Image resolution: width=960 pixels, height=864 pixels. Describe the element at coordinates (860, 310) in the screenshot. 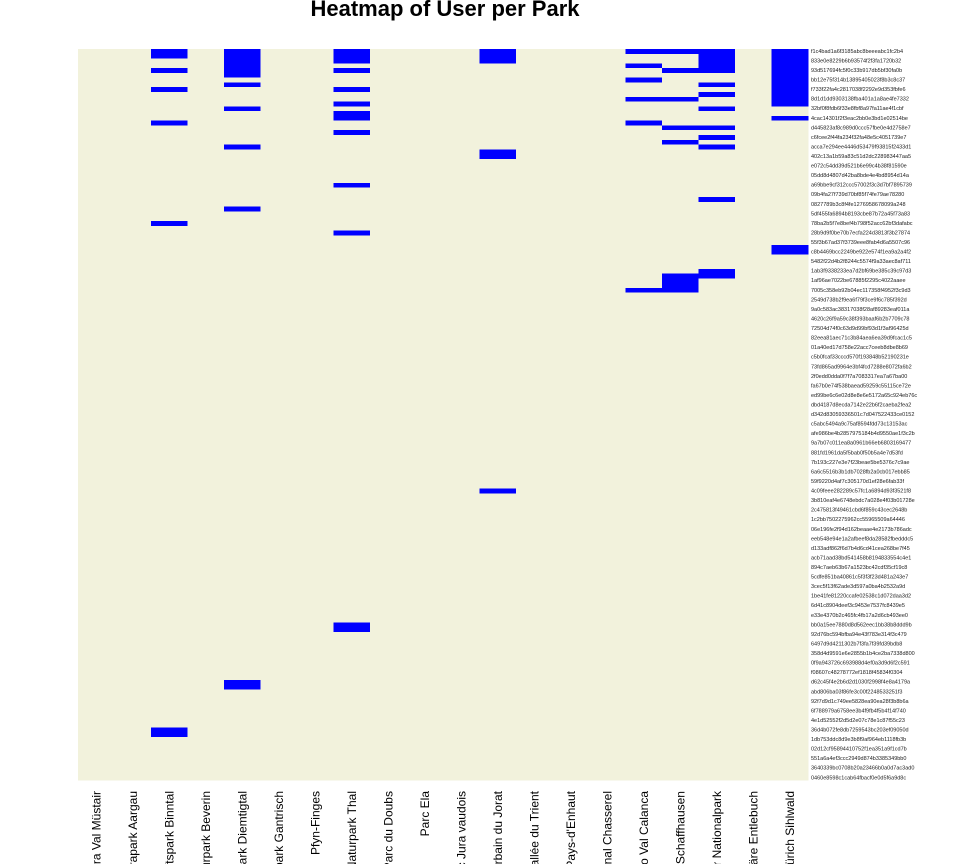

I see `y-tick-label: 9a0c583ac38317038f28af89283eaf011a` at that location.